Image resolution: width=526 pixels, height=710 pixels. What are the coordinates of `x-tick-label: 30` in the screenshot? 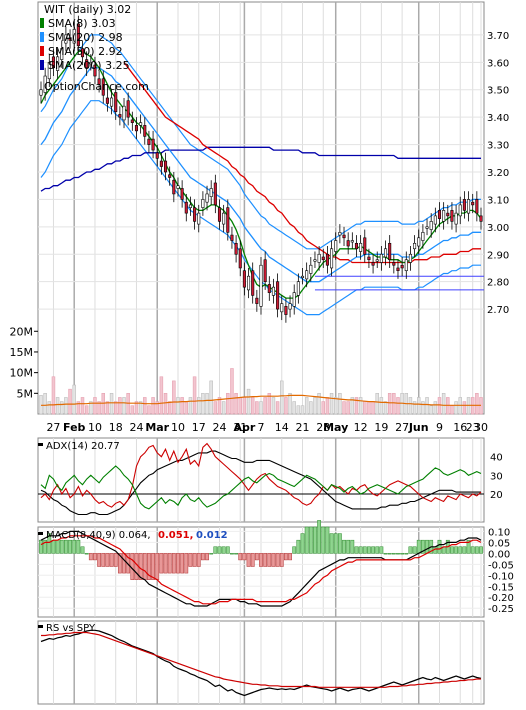 It's located at (481, 427).